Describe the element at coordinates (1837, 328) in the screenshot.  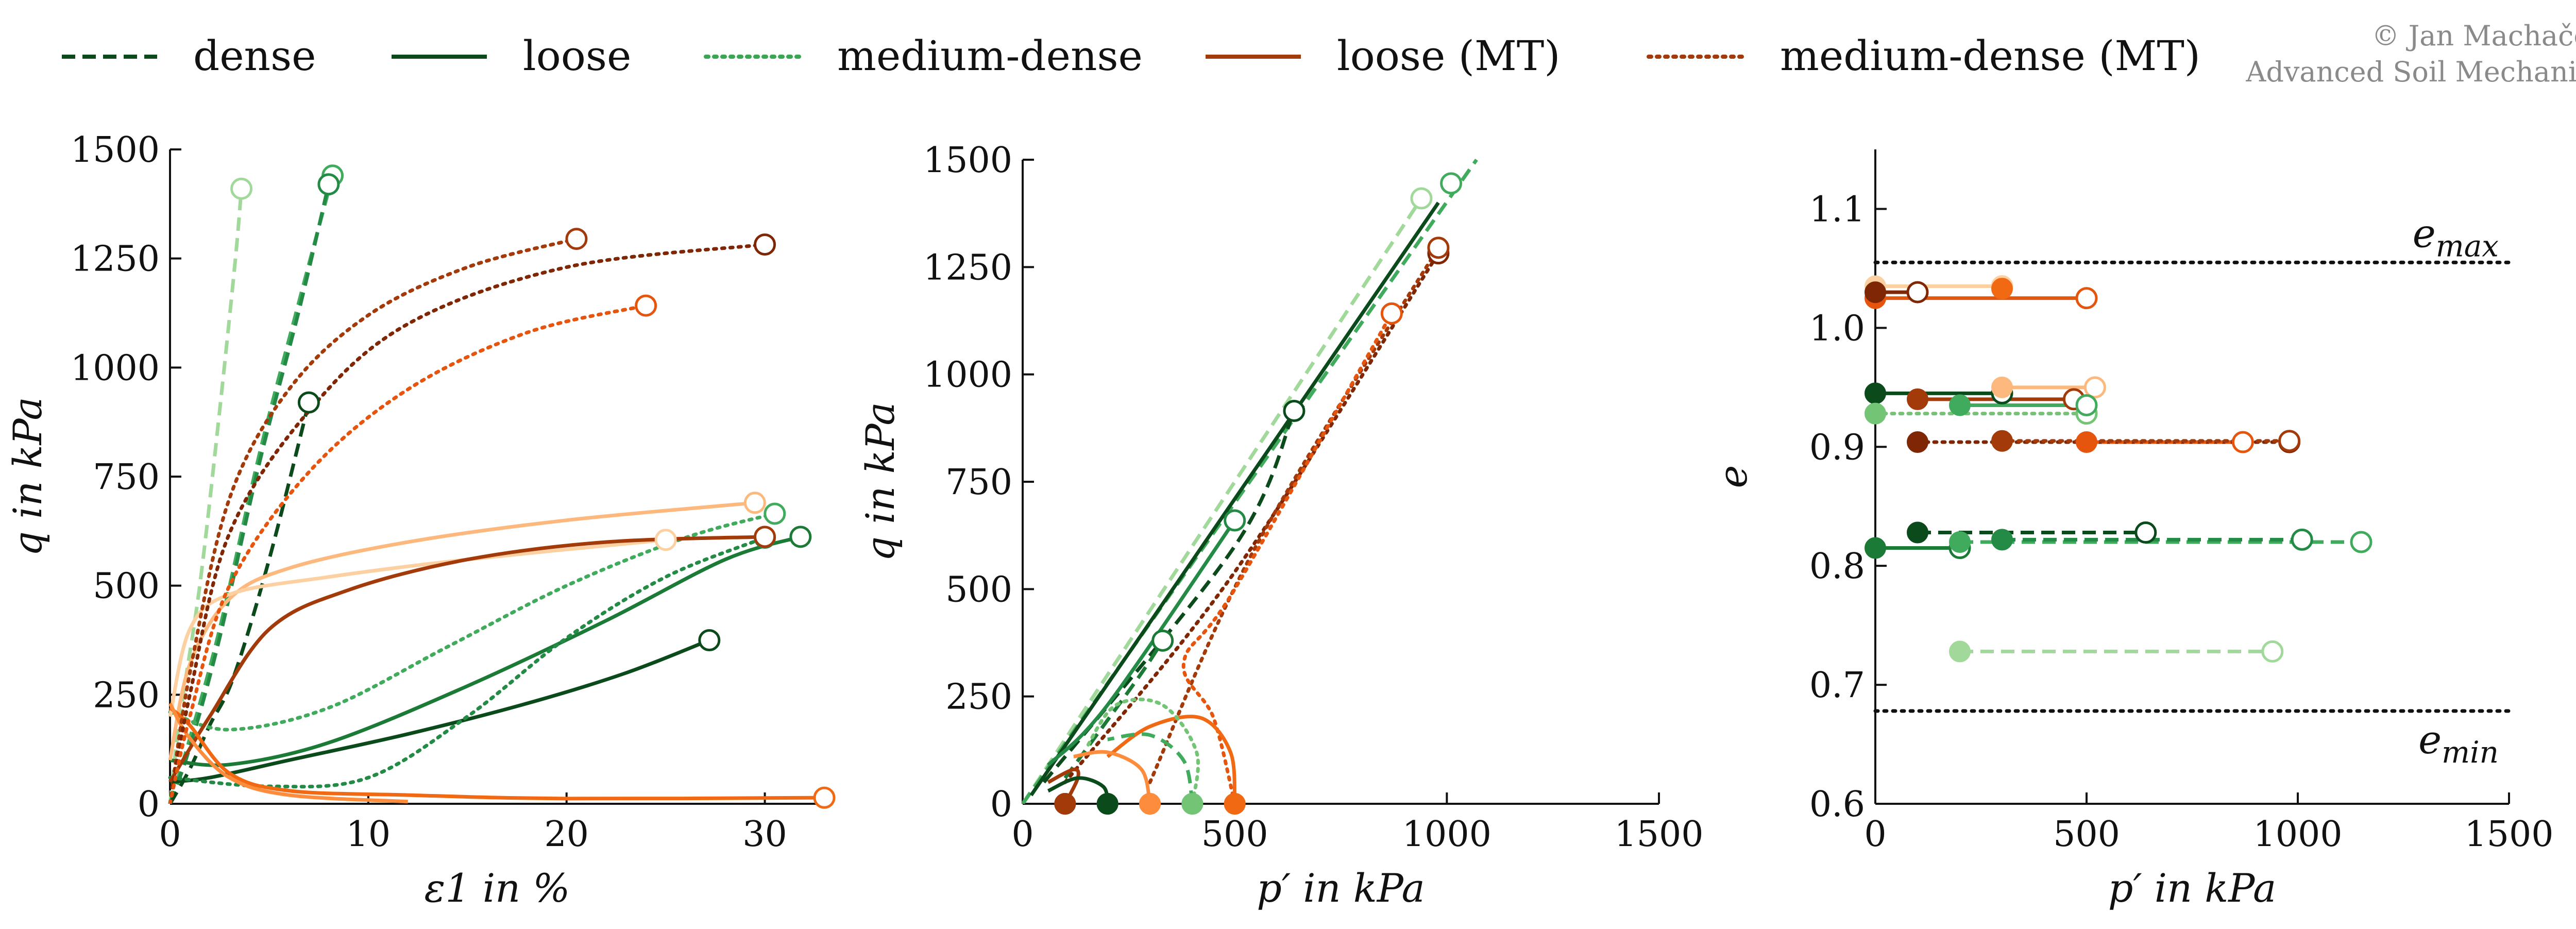
I see `y-tick-label: 1.0` at that location.